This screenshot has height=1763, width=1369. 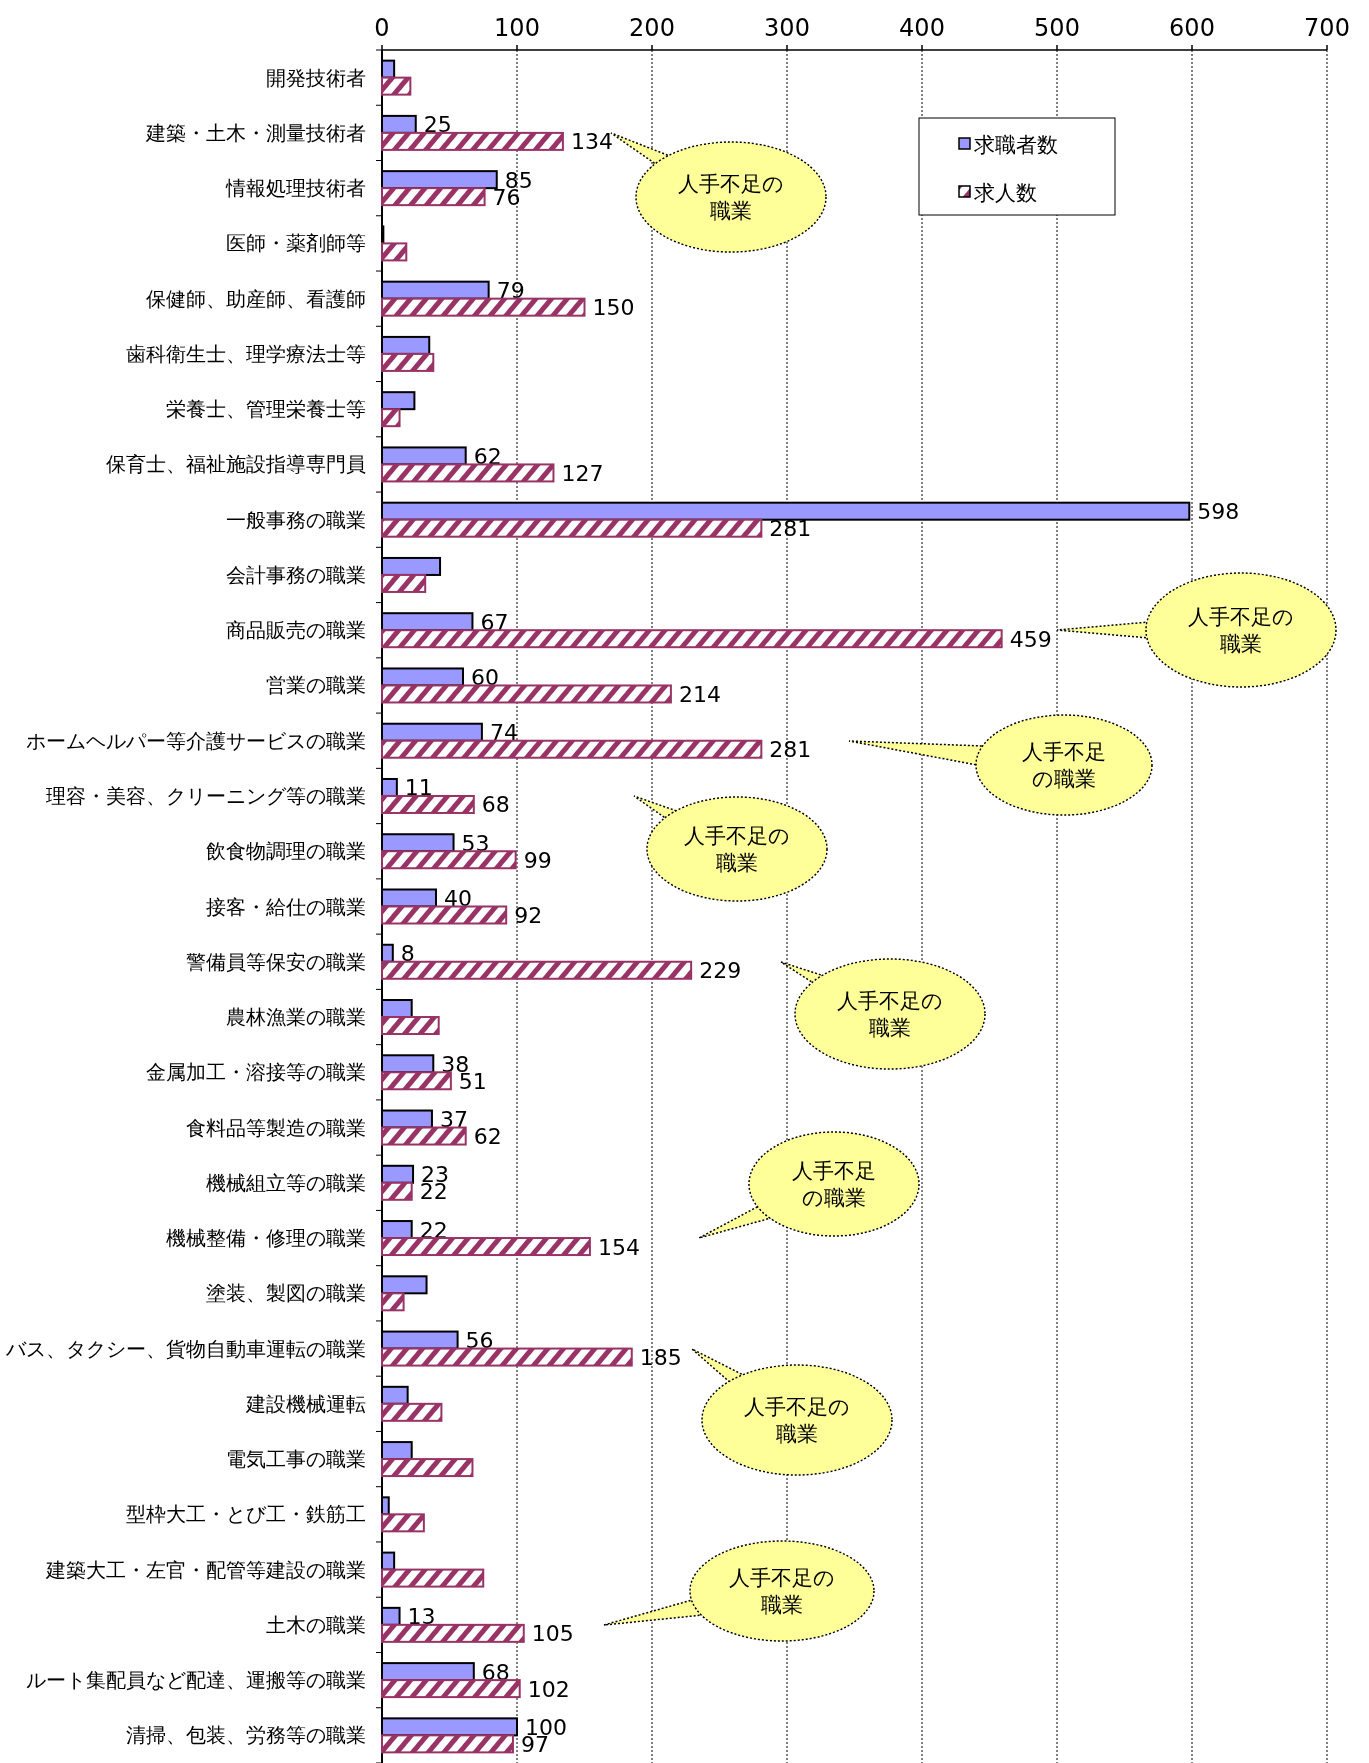 I want to click on x-tick-label: 100, so click(x=517, y=28).